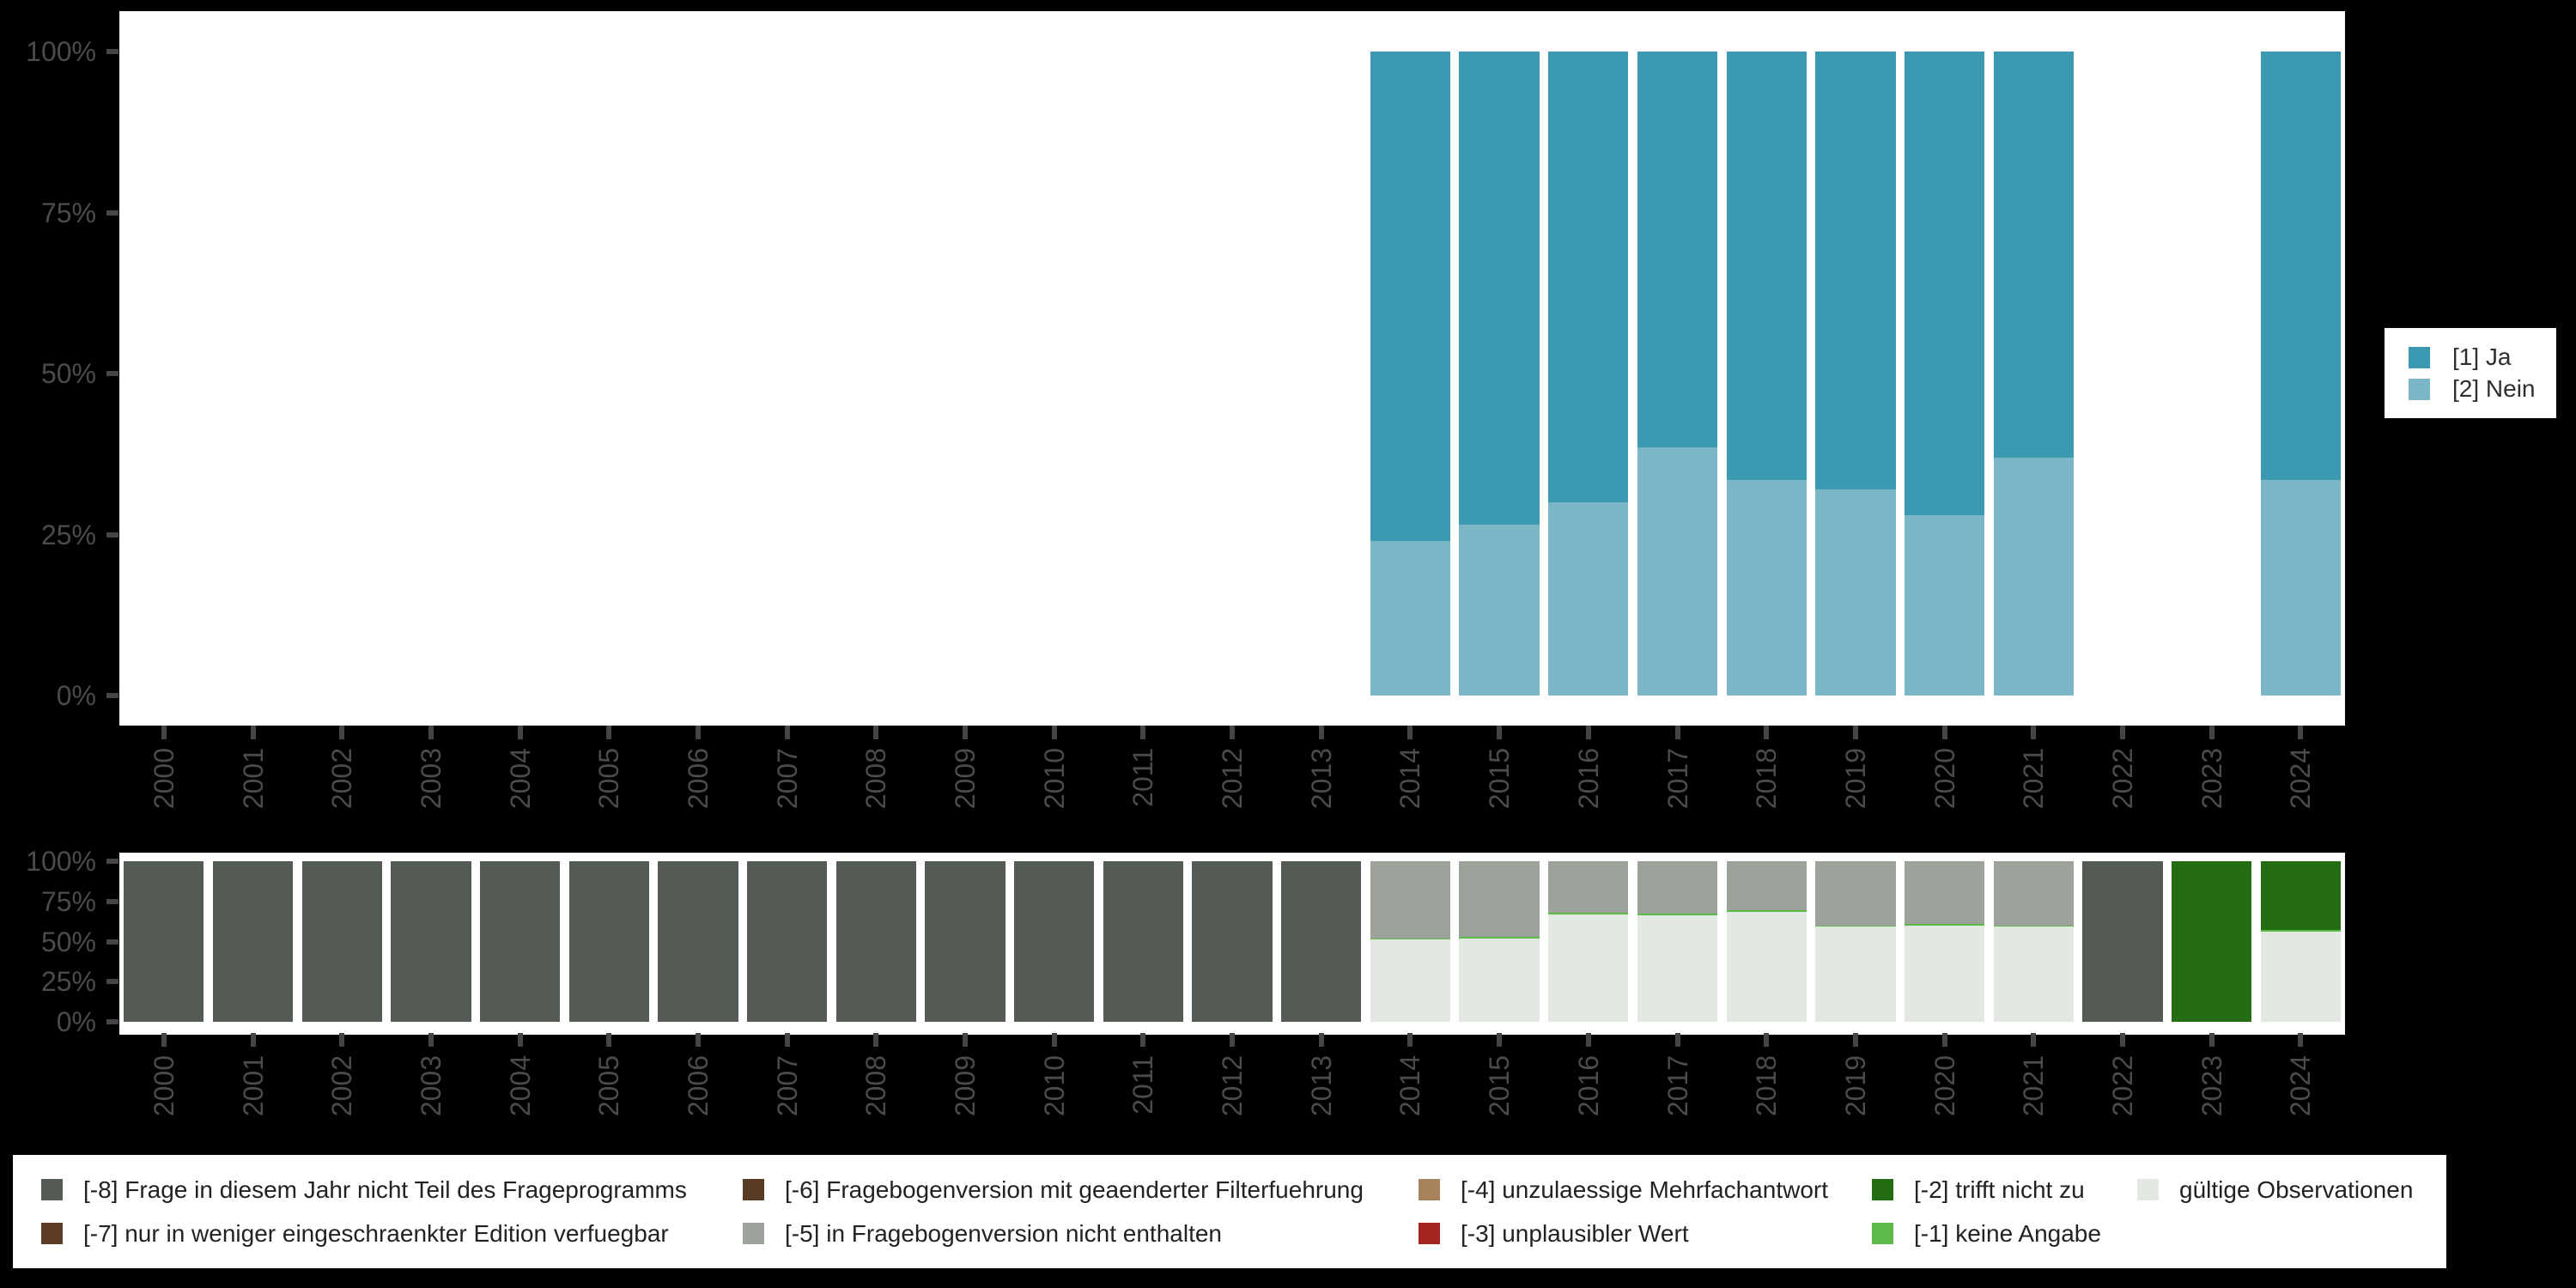 The width and height of the screenshot is (2576, 1288). What do you see at coordinates (342, 779) in the screenshot?
I see `x-tick-label-2002: 2002` at bounding box center [342, 779].